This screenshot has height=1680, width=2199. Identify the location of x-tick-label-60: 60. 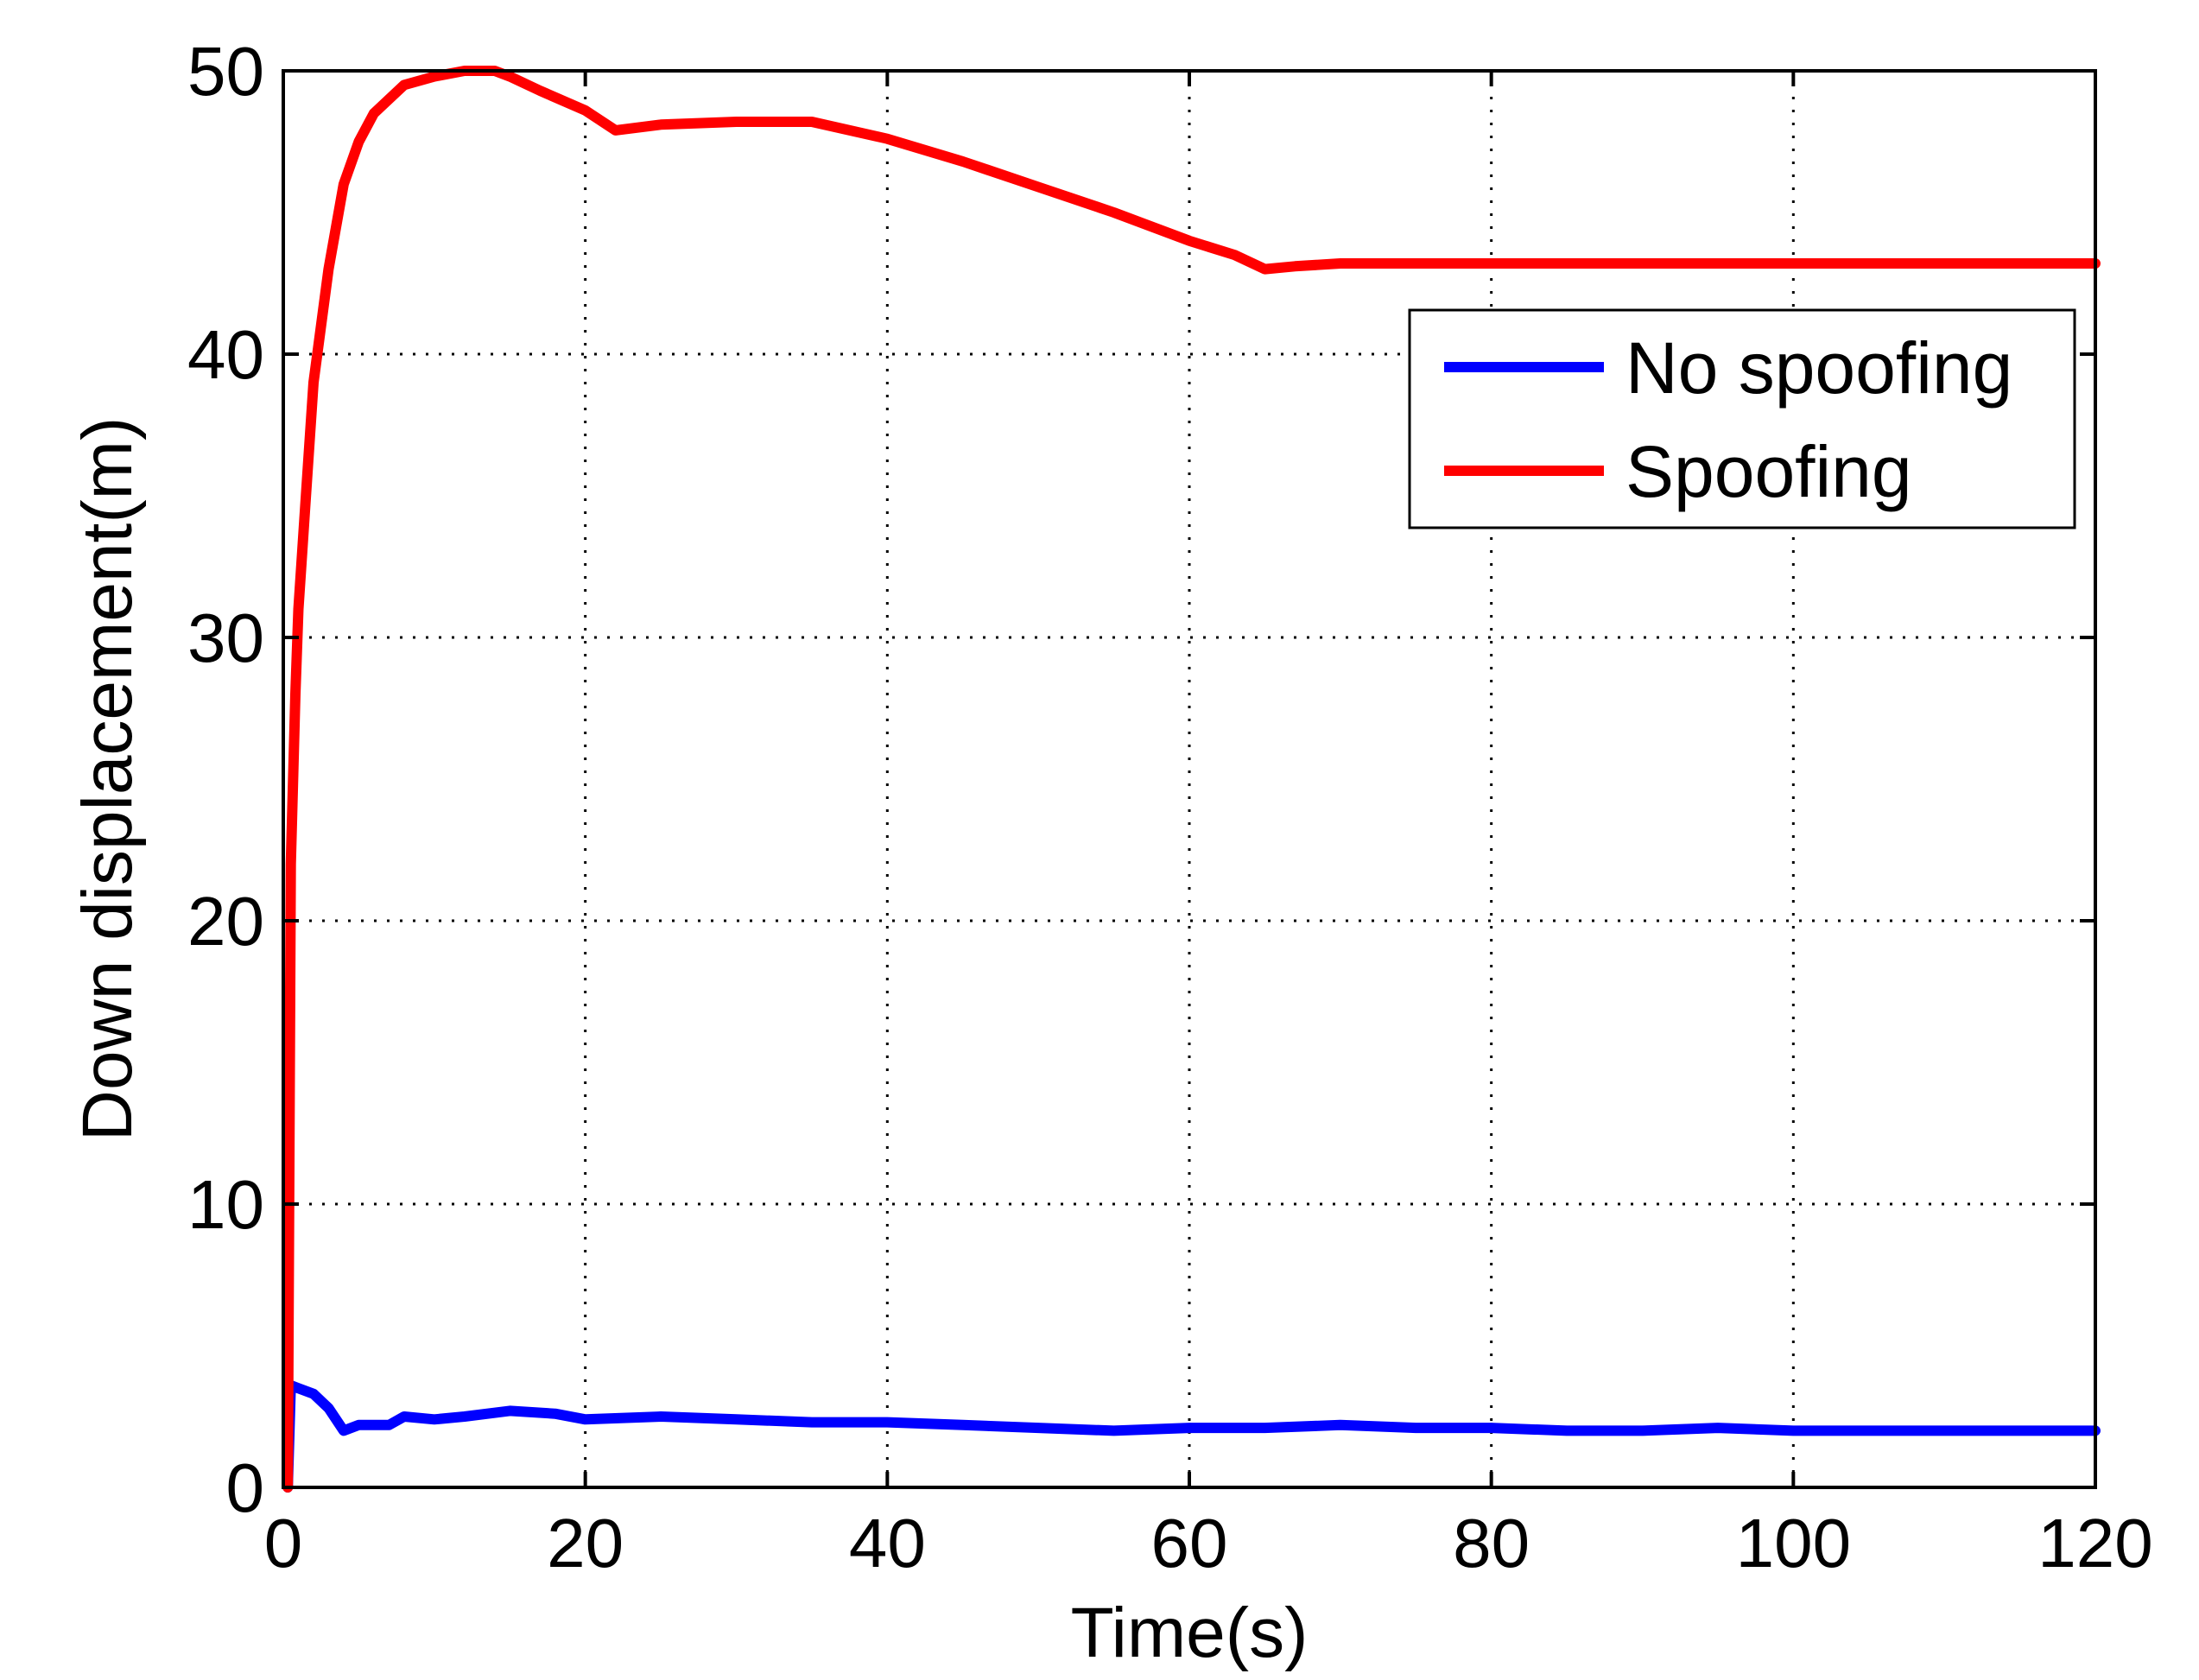
(1189, 1544).